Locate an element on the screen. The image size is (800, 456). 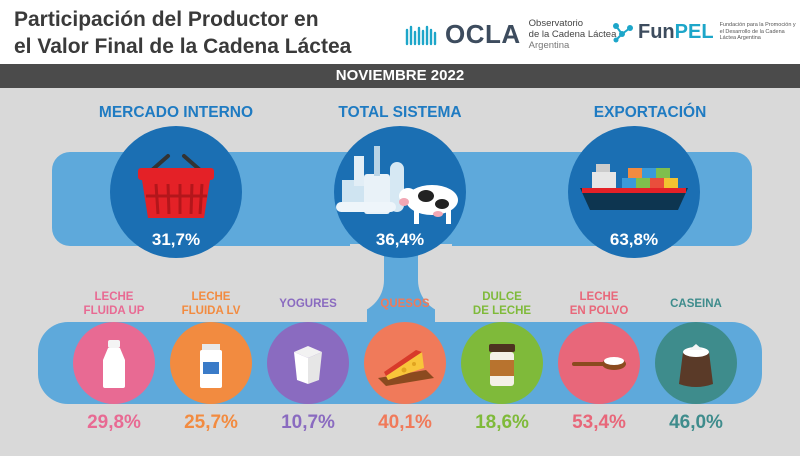
product-label-line-2: DE LECHE is located at coordinates (502, 311).